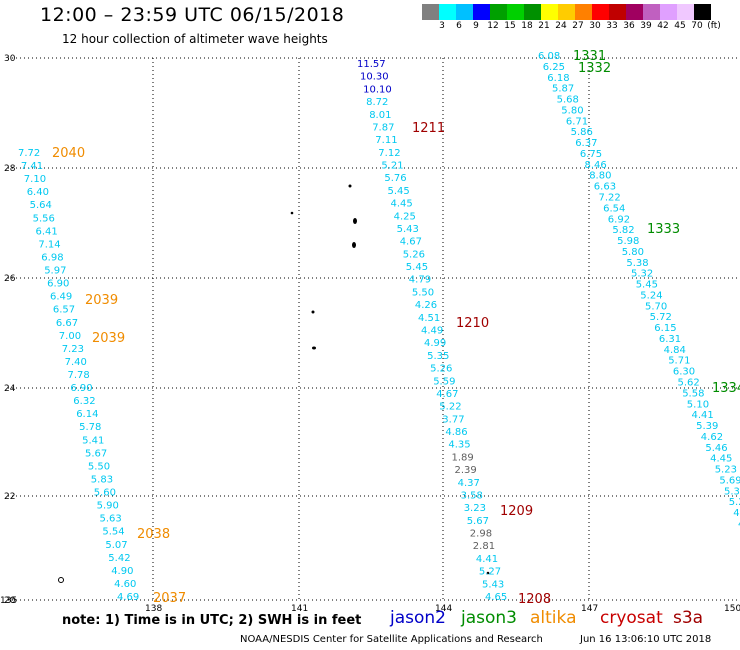 The height and width of the screenshot is (650, 740). Describe the element at coordinates (534, 599) in the screenshot. I see `pass-label-1208: 1208` at that location.